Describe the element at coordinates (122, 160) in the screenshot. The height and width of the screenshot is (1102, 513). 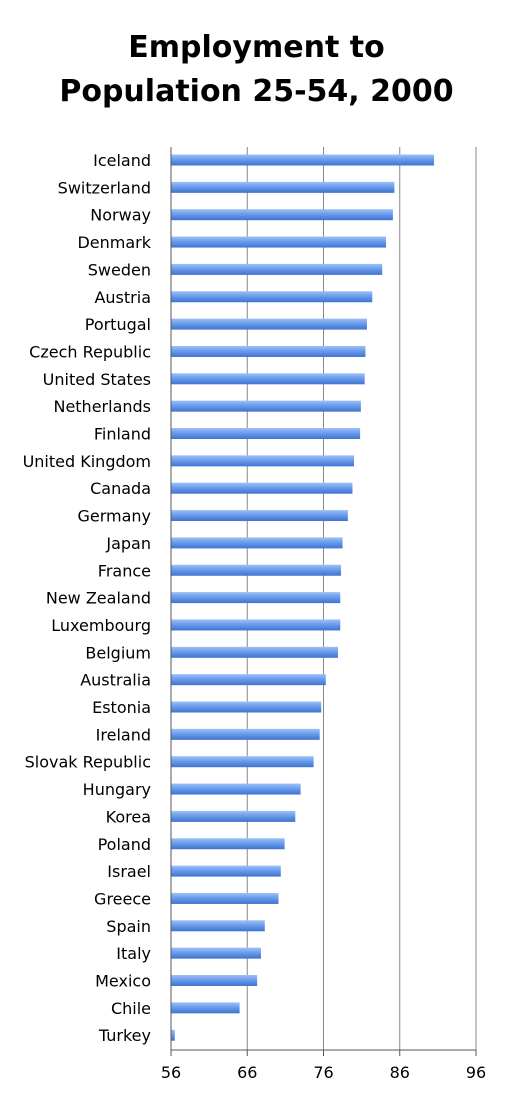
I see `category-label: Iceland` at that location.